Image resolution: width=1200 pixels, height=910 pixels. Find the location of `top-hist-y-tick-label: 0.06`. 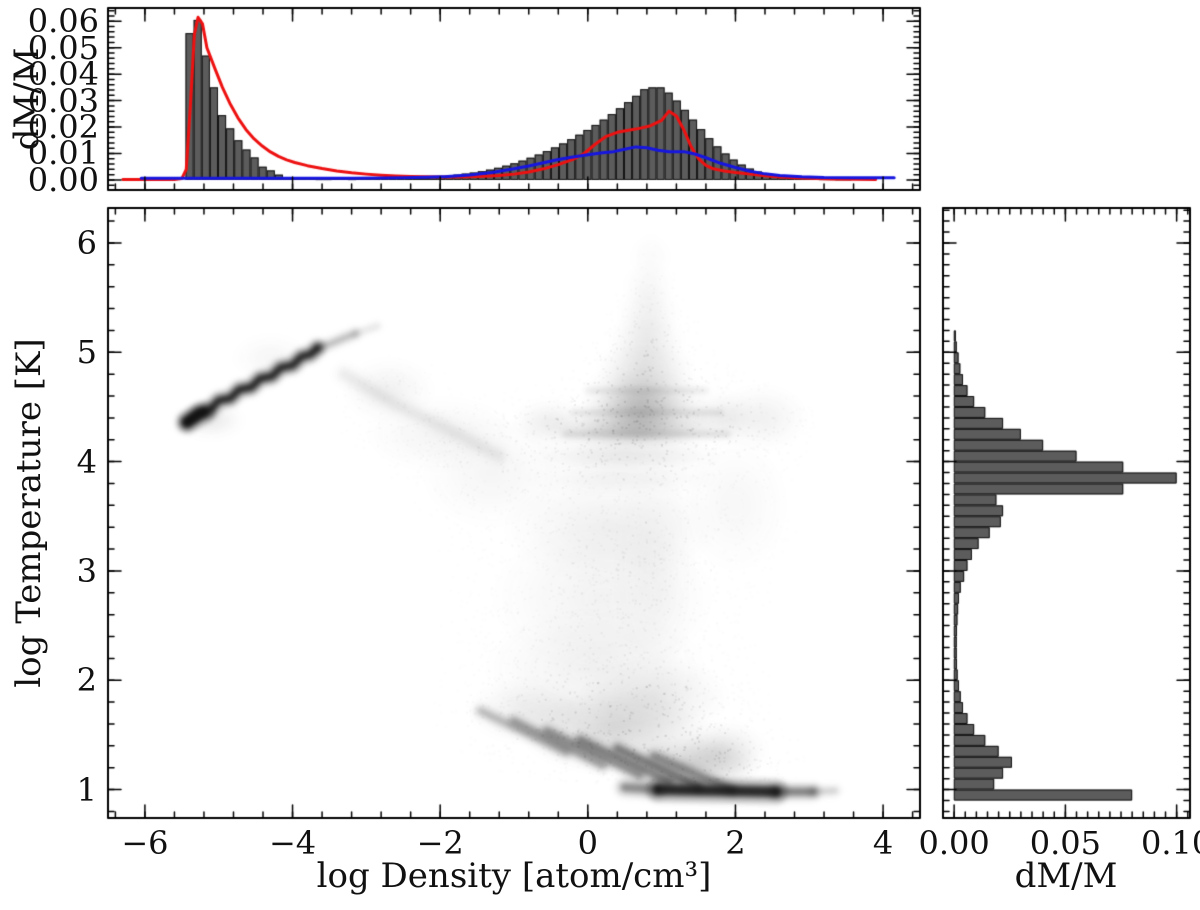

top-hist-y-tick-label: 0.06 is located at coordinates (63, 21).